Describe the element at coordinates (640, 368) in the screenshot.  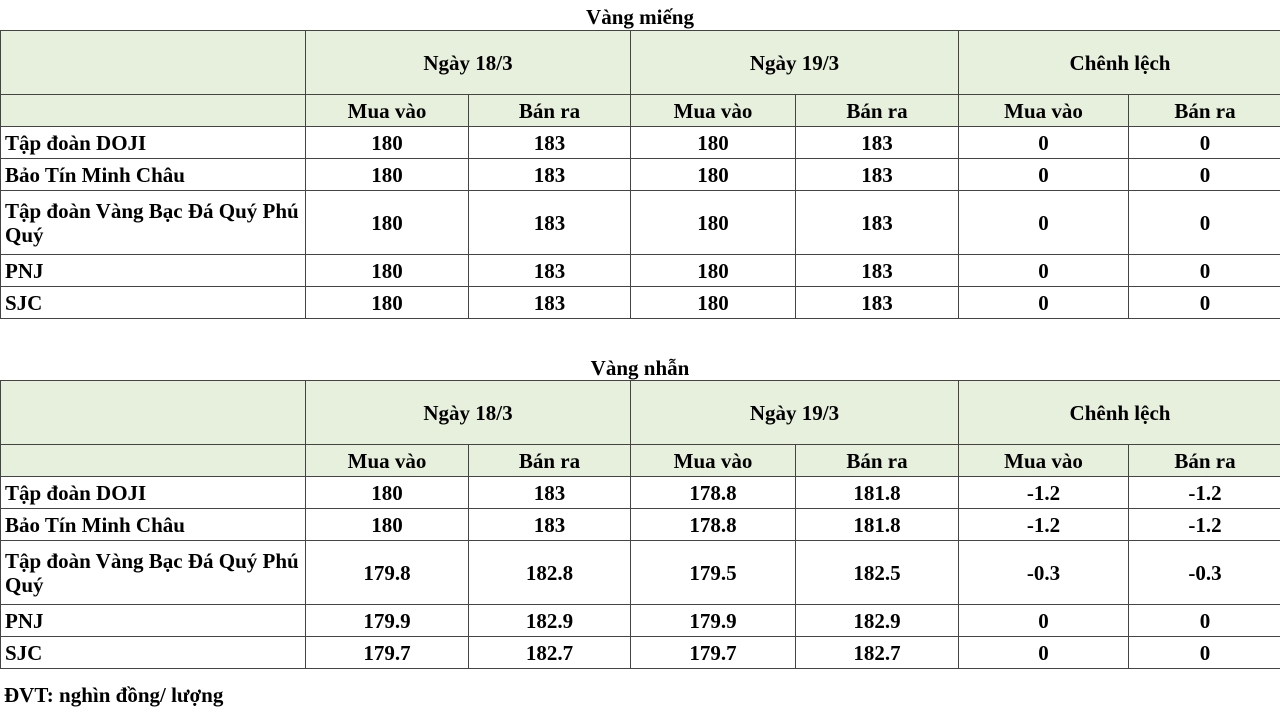
I see `table-title: Vàng nhẫn` at that location.